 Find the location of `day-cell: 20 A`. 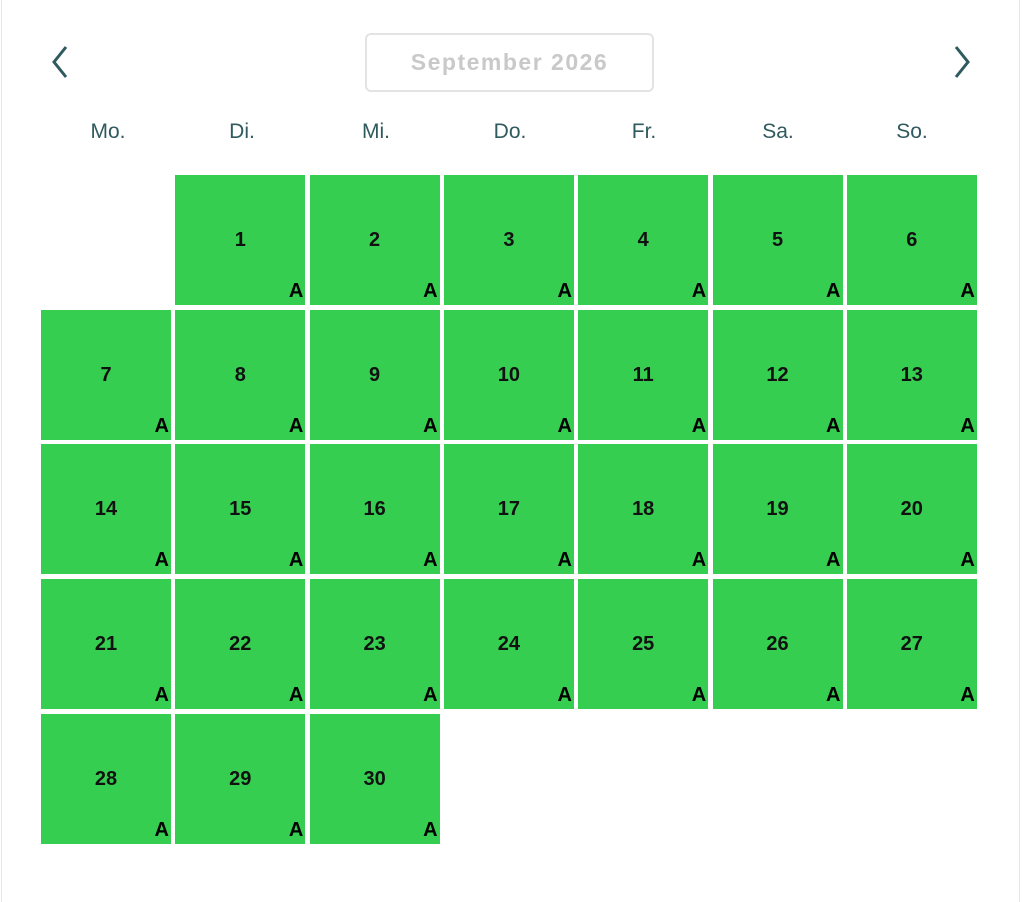

day-cell: 20 A is located at coordinates (911, 509).